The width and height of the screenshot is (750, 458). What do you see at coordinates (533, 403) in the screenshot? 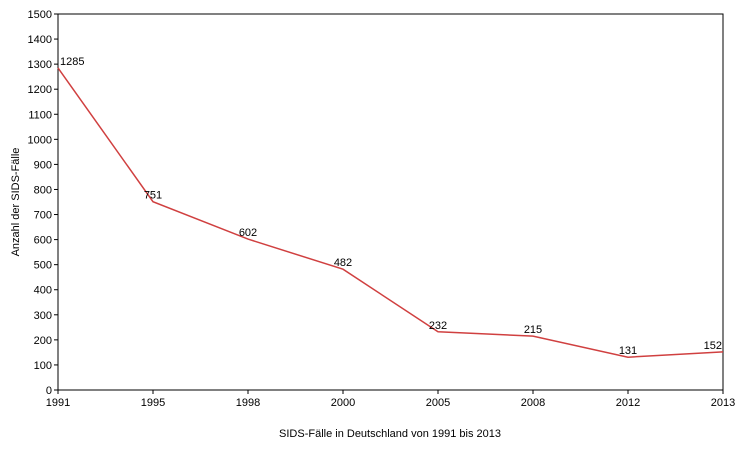
I see `x-tick-label: 2008` at bounding box center [533, 403].